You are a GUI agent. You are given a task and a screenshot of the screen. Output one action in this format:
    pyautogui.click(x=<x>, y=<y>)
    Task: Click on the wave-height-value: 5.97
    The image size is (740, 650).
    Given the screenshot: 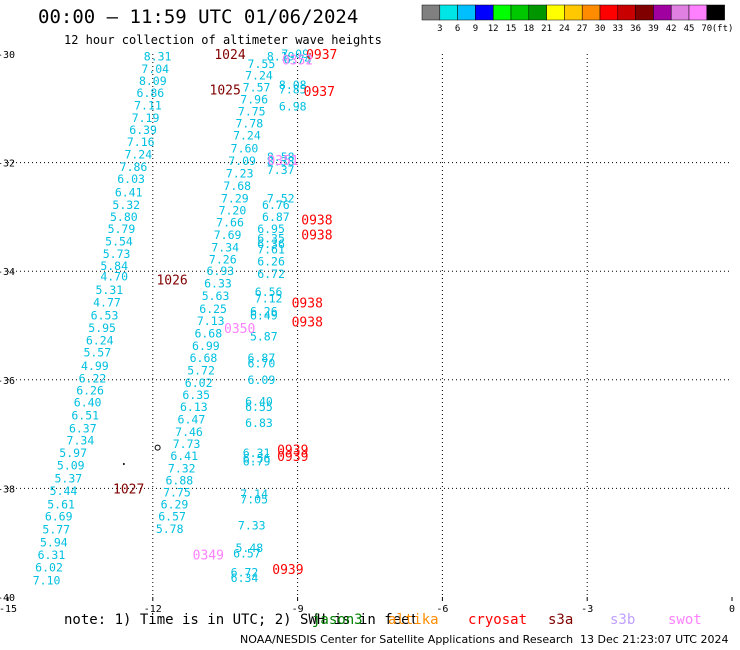 What is the action you would take?
    pyautogui.click(x=73, y=453)
    